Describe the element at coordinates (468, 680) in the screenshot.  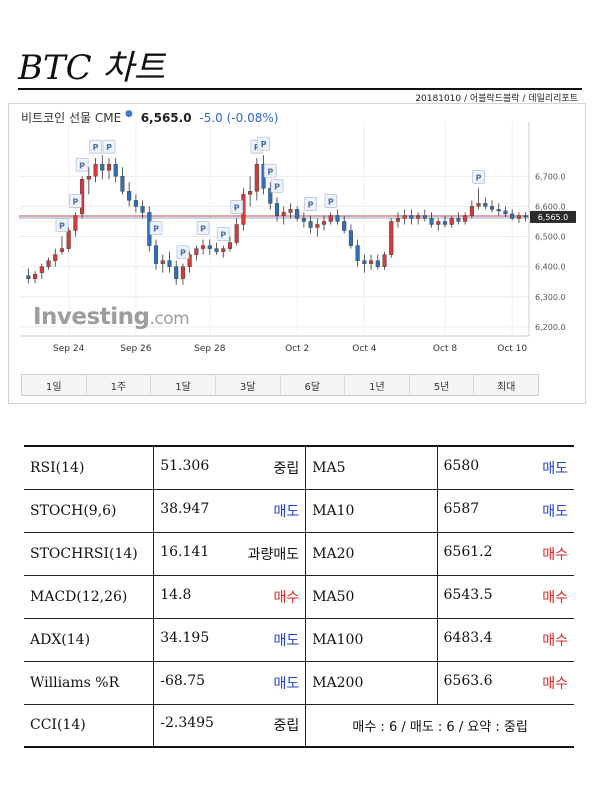
I see `ma-value: 6563.6` at that location.